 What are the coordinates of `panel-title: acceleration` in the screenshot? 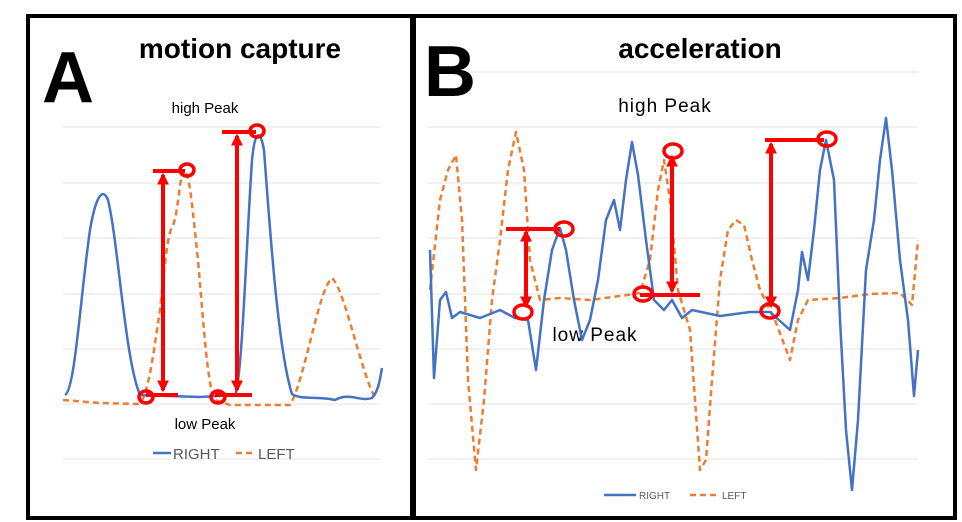 It's located at (699, 48).